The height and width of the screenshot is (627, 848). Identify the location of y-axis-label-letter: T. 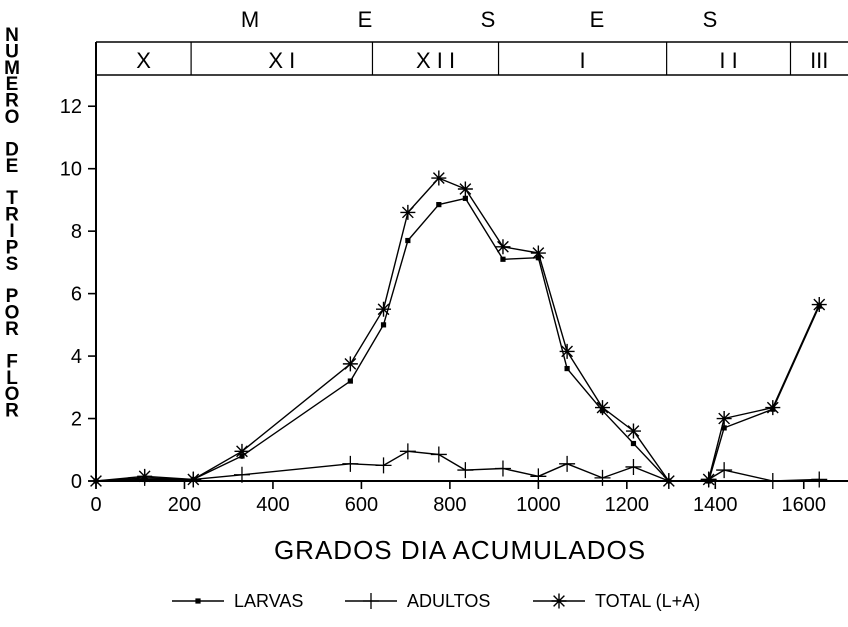
(12, 198).